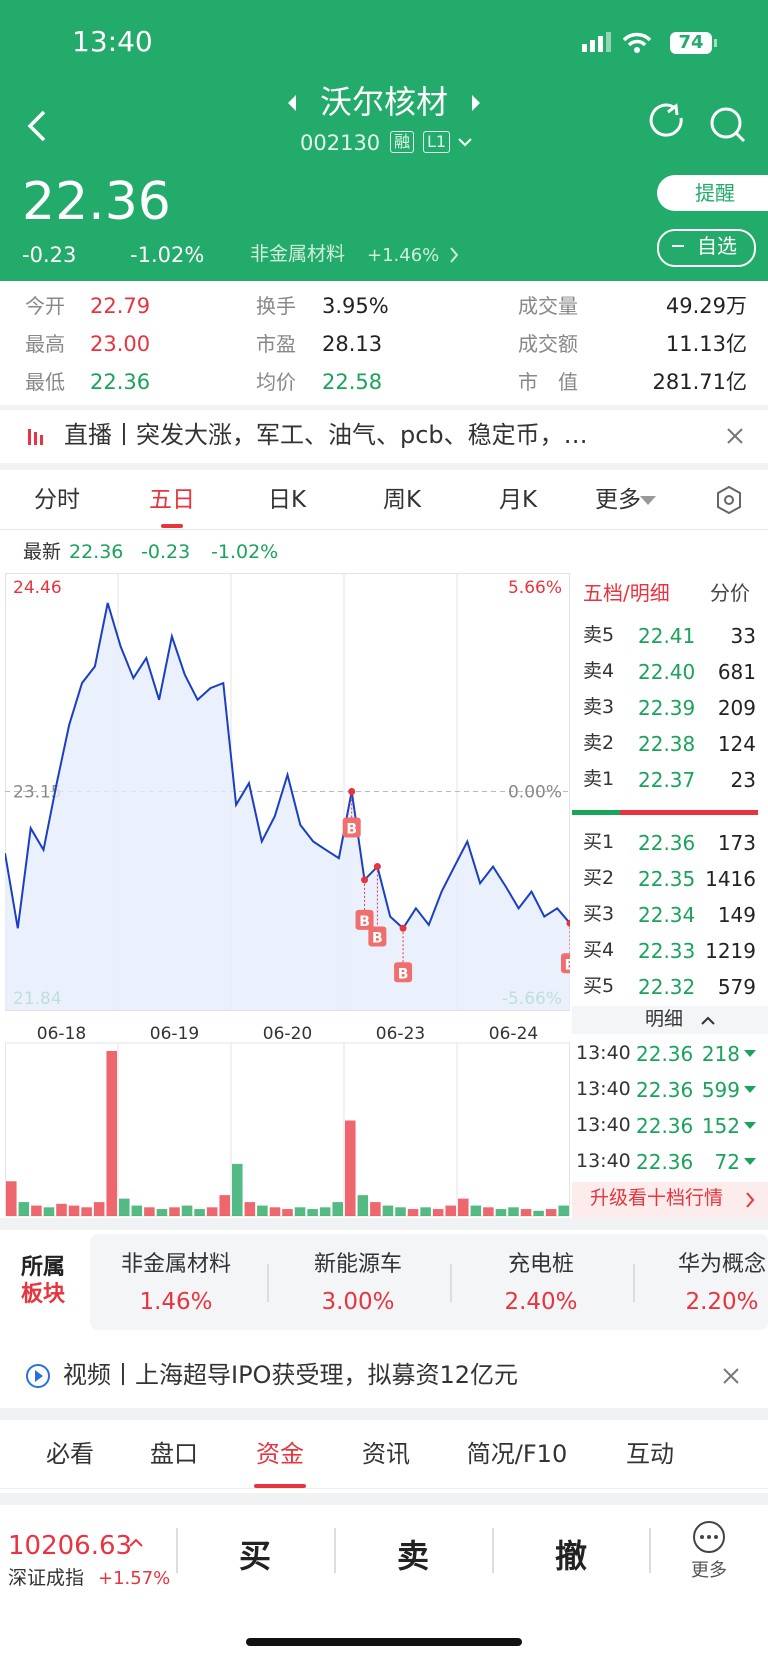 The height and width of the screenshot is (1662, 768). I want to click on trade-button: 买, so click(254, 1556).